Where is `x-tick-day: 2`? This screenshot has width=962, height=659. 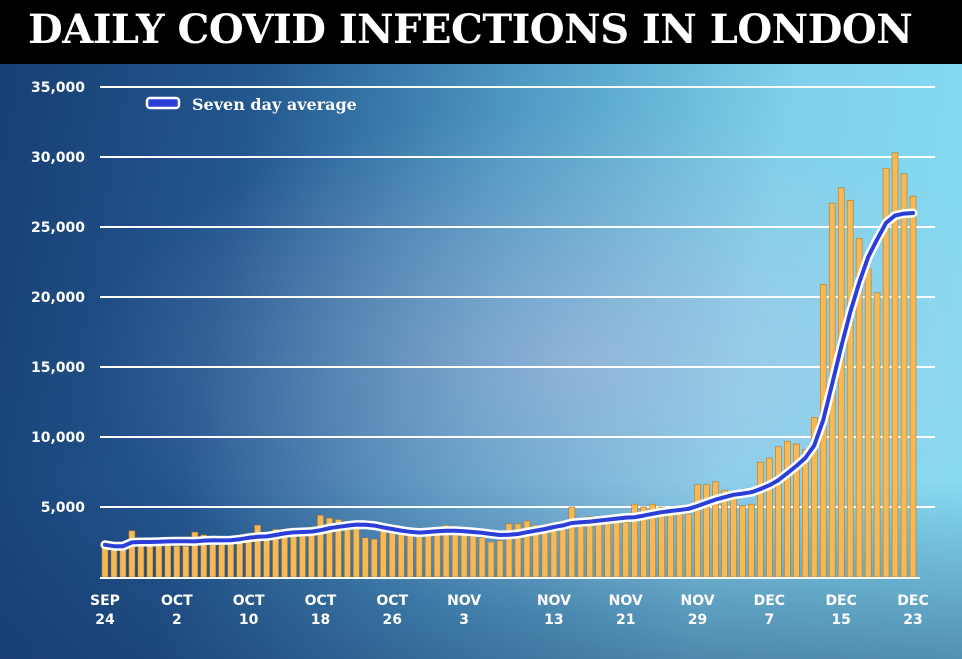 x-tick-day: 2 is located at coordinates (177, 620).